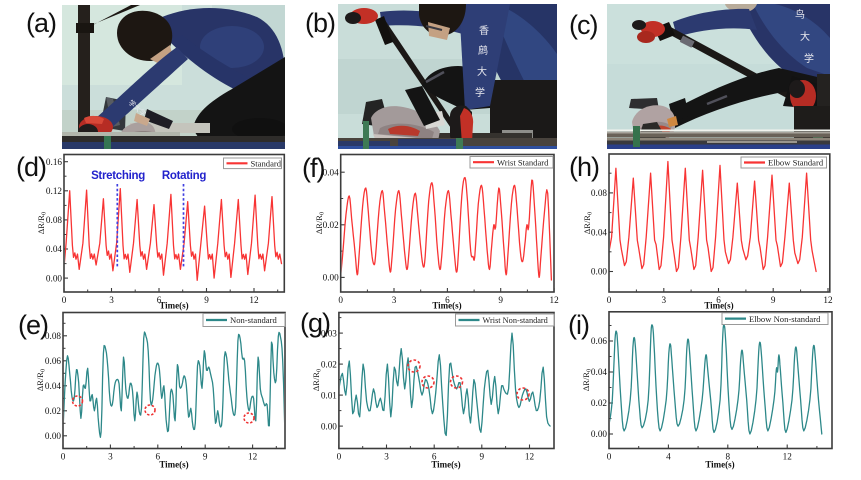 The width and height of the screenshot is (861, 480). I want to click on svg-text: 0.12, so click(54, 191).